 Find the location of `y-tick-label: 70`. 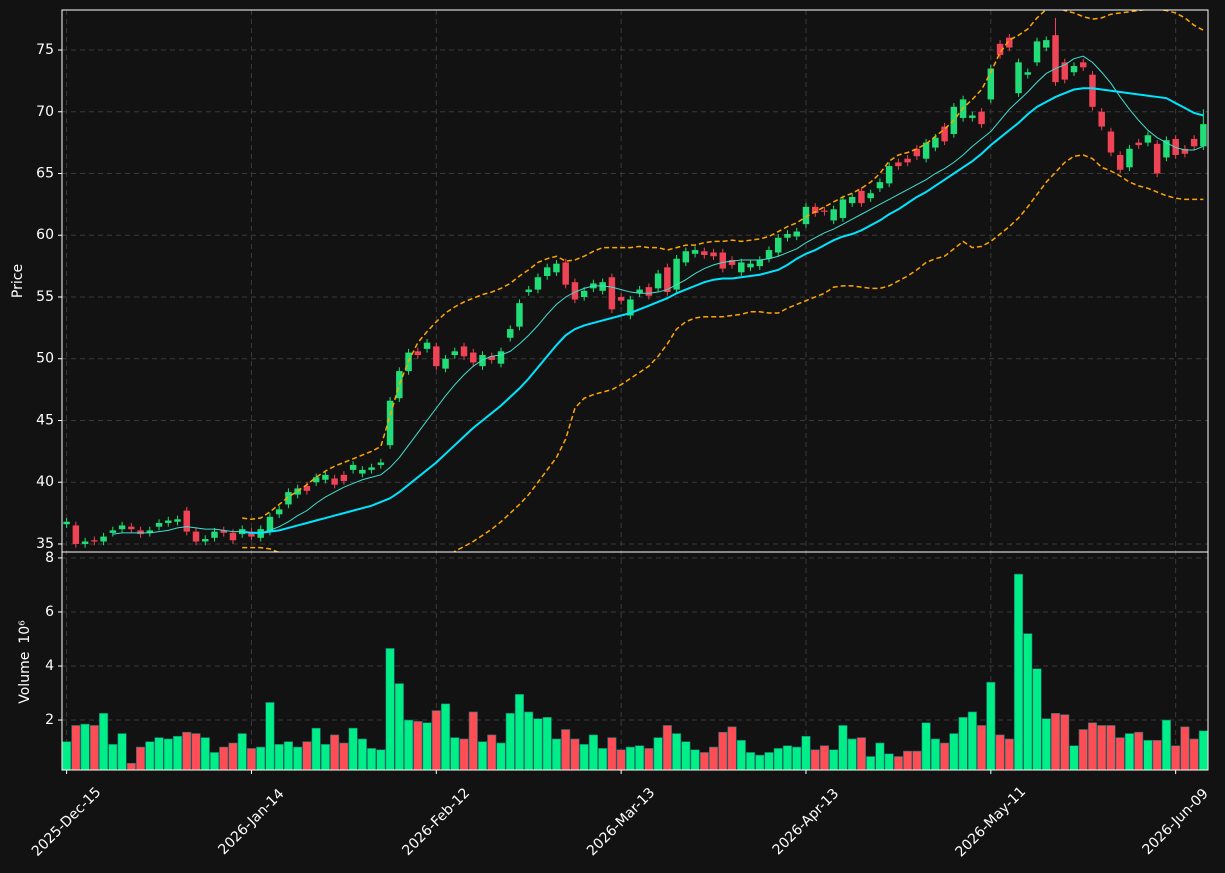

y-tick-label: 70 is located at coordinates (45, 112).